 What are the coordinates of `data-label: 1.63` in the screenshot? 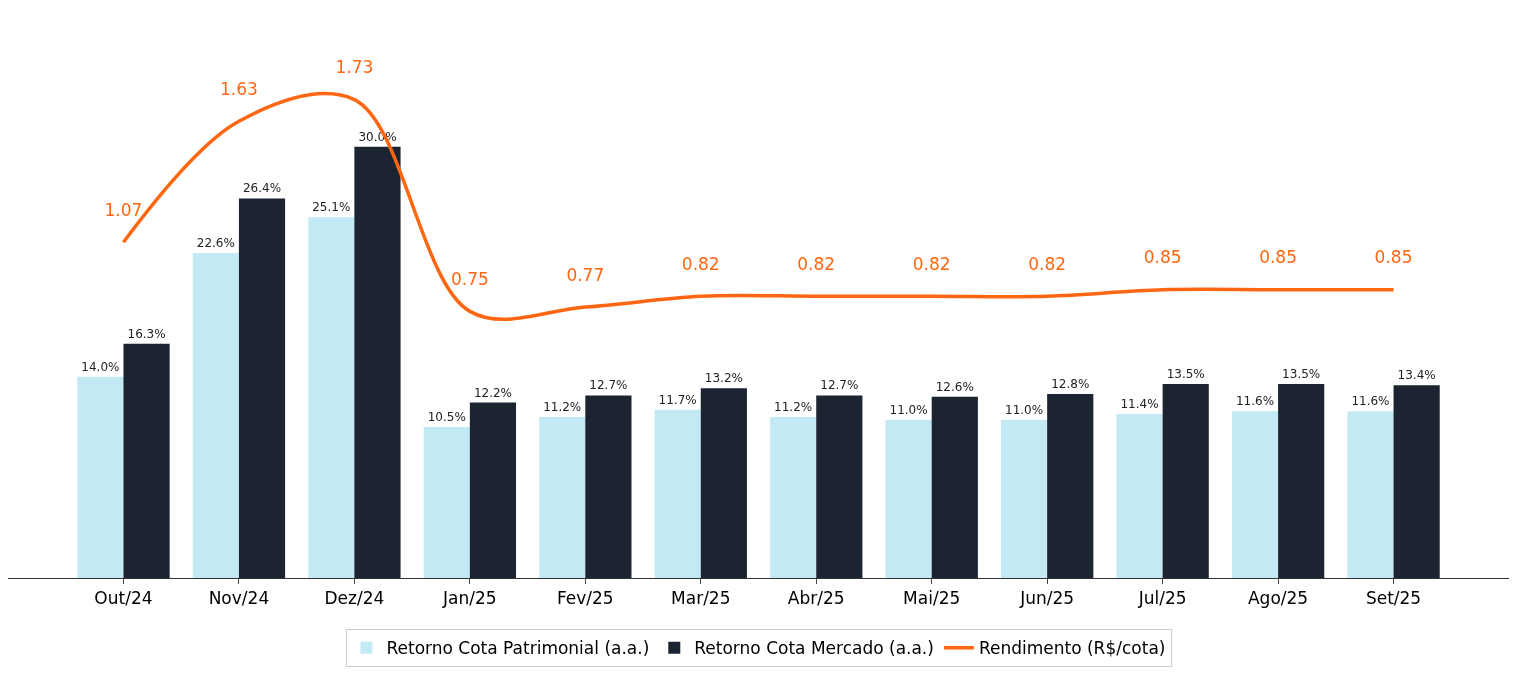 It's located at (238, 88).